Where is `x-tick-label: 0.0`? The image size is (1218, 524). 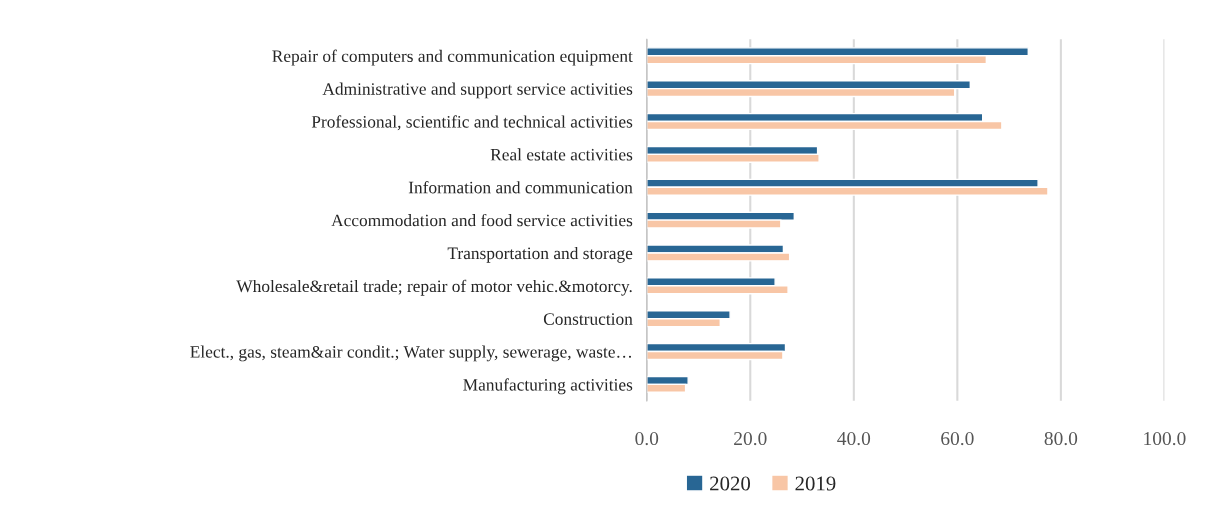 x-tick-label: 0.0 is located at coordinates (647, 438).